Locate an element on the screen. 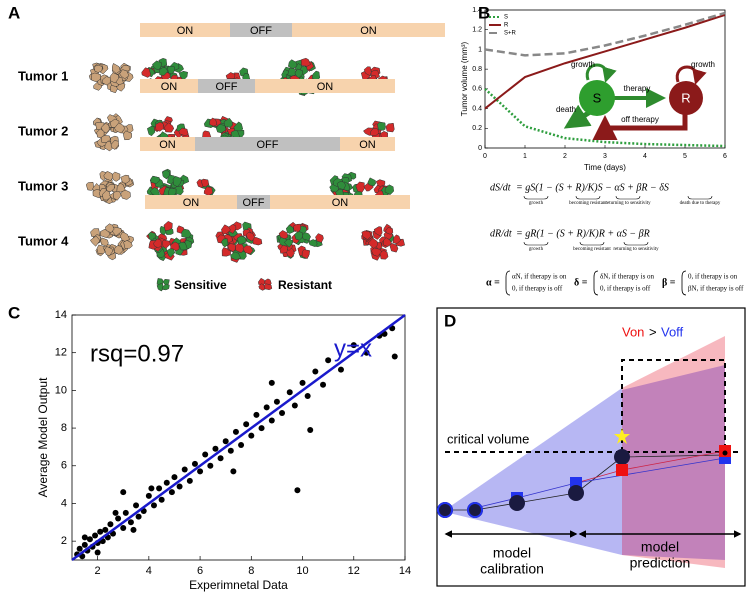 The width and height of the screenshot is (750, 598). y-axis-label: Average Model Output is located at coordinates (43, 437).